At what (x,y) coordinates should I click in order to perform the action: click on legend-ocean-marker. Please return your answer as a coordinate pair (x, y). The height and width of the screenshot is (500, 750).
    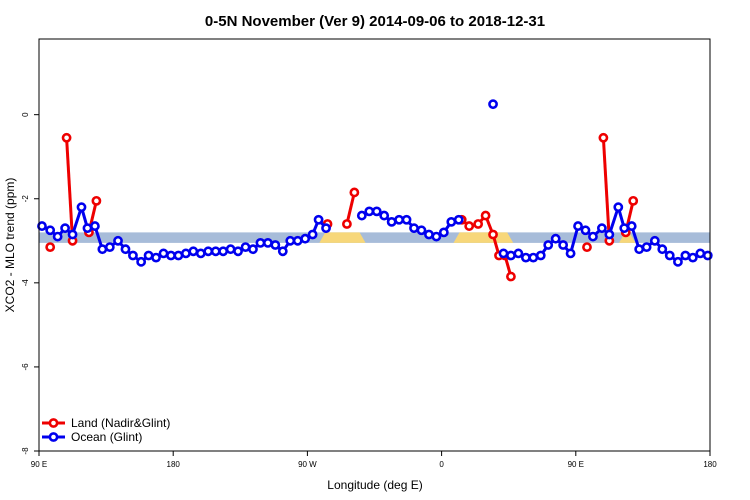
    Looking at the image, I should click on (53, 437).